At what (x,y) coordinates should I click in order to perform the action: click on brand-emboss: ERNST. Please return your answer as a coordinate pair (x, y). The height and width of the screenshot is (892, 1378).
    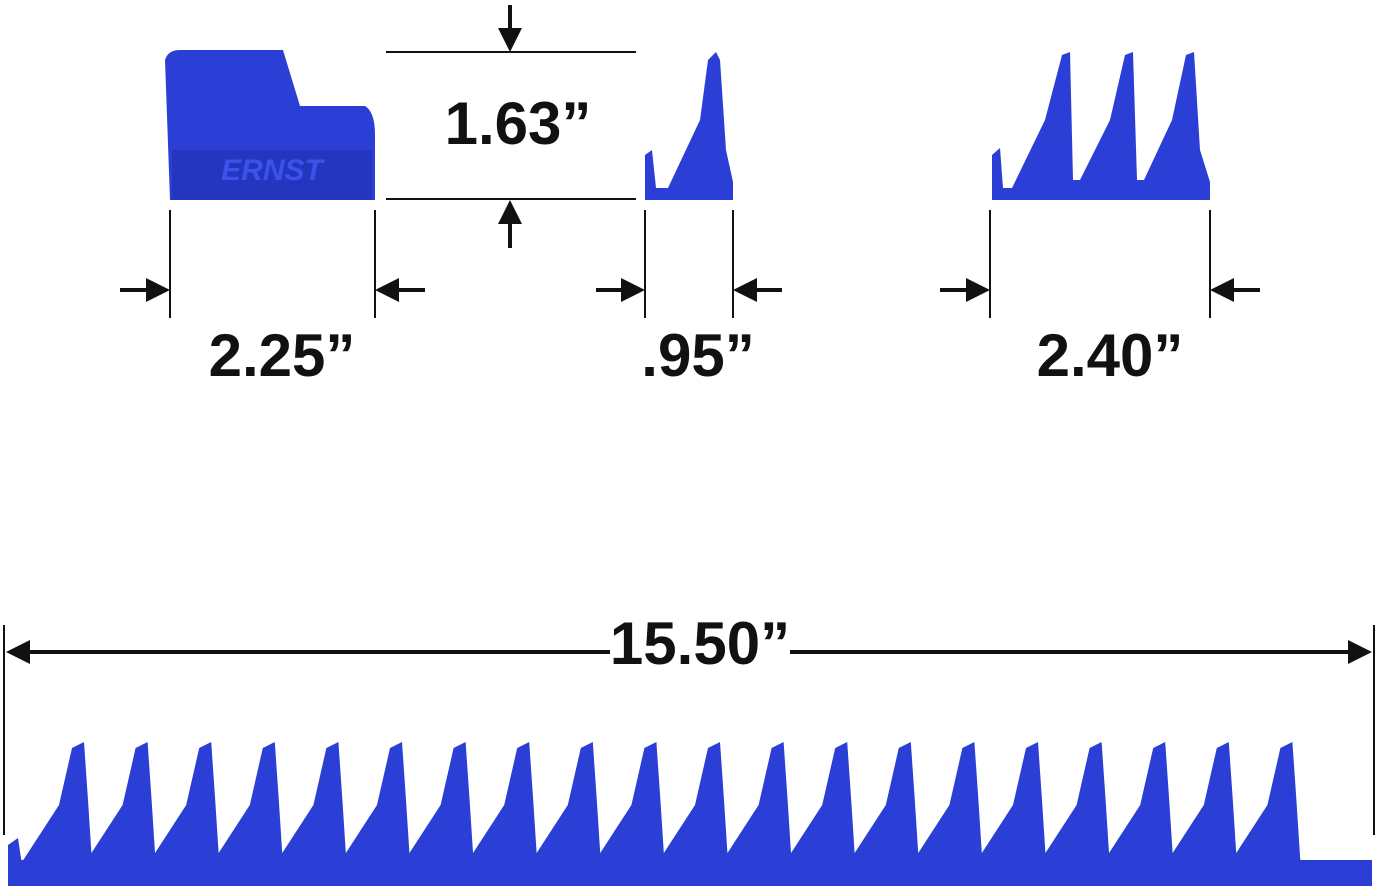
    Looking at the image, I should click on (273, 170).